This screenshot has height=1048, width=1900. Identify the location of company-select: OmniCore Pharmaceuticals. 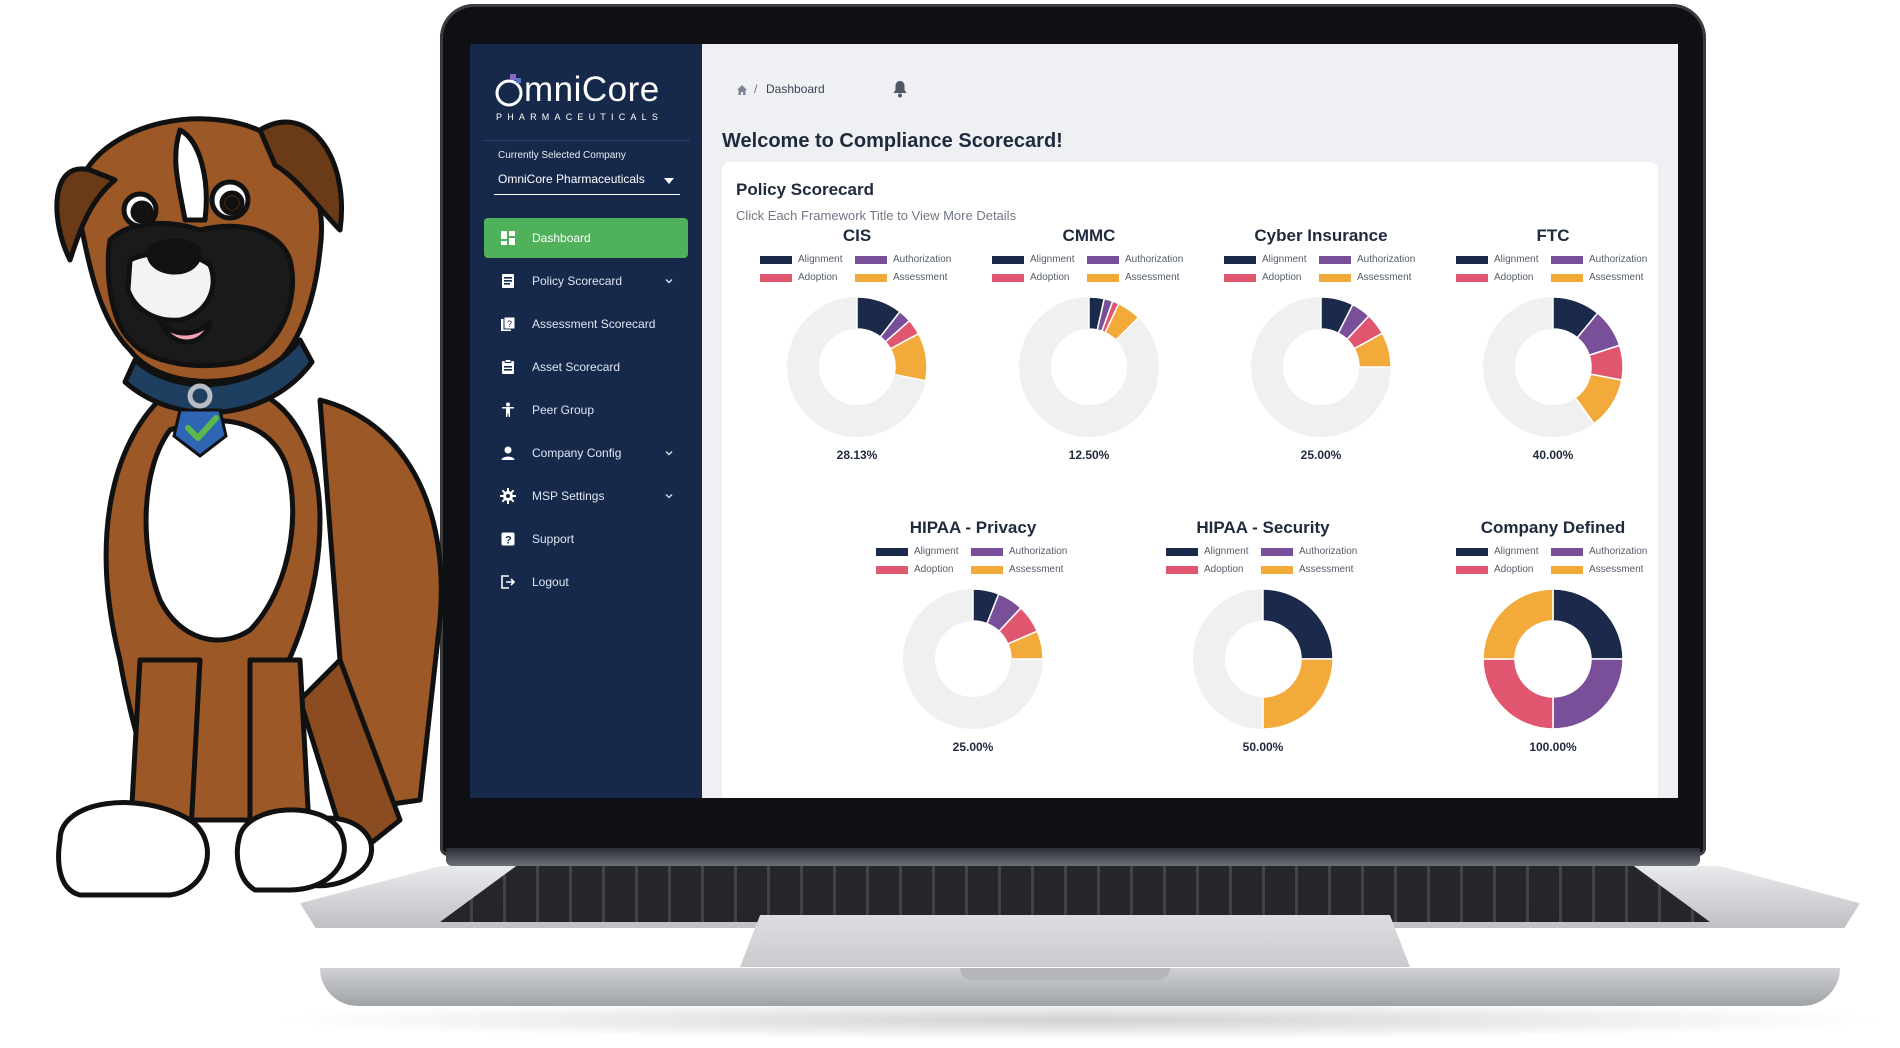
(587, 181).